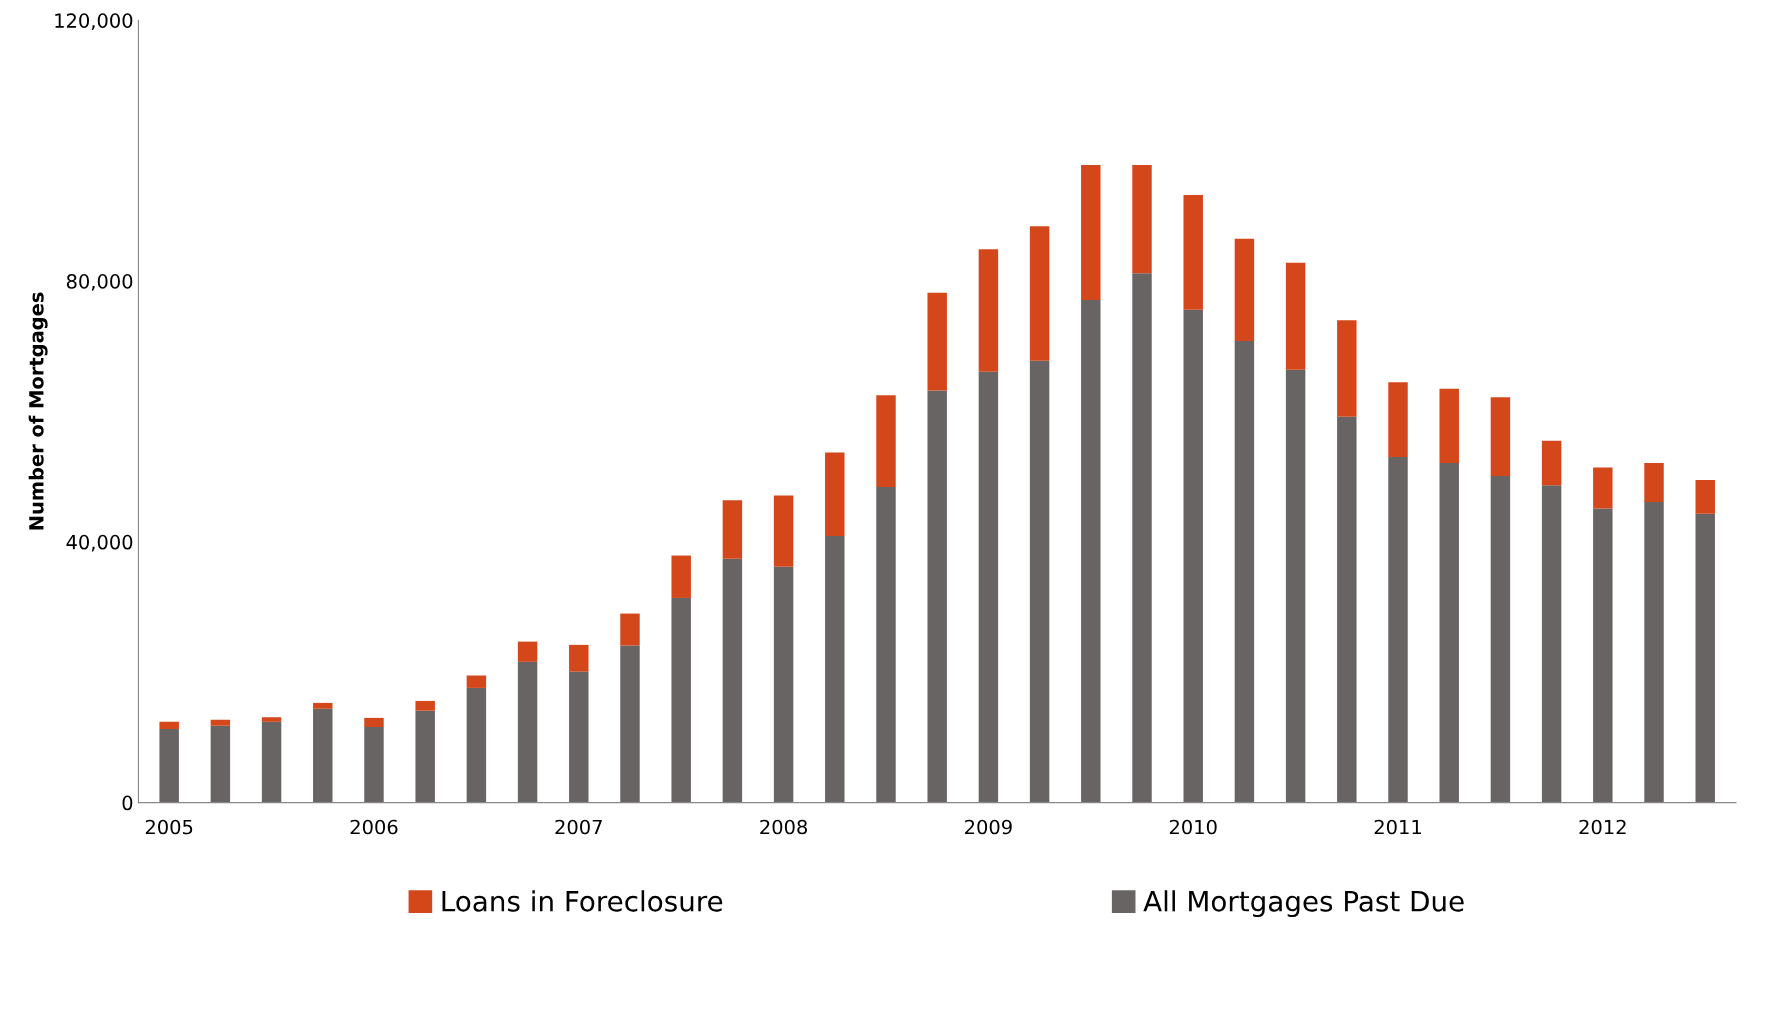 This screenshot has height=1016, width=1775. What do you see at coordinates (582, 901) in the screenshot?
I see `legend-label: Loans in Foreclosure` at bounding box center [582, 901].